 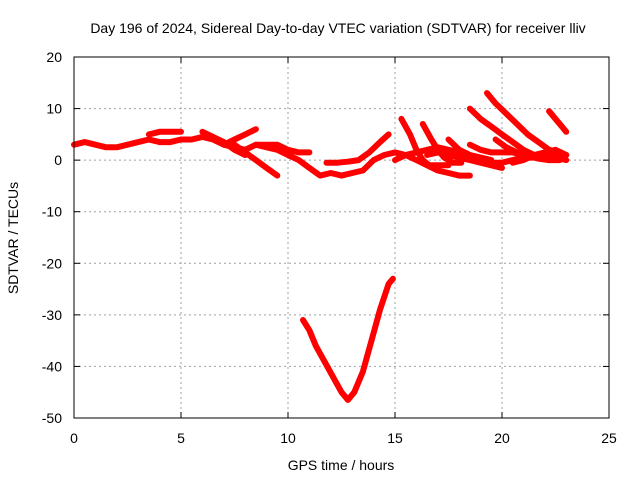 What do you see at coordinates (52, 315) in the screenshot?
I see `y-tick-label: -30` at bounding box center [52, 315].